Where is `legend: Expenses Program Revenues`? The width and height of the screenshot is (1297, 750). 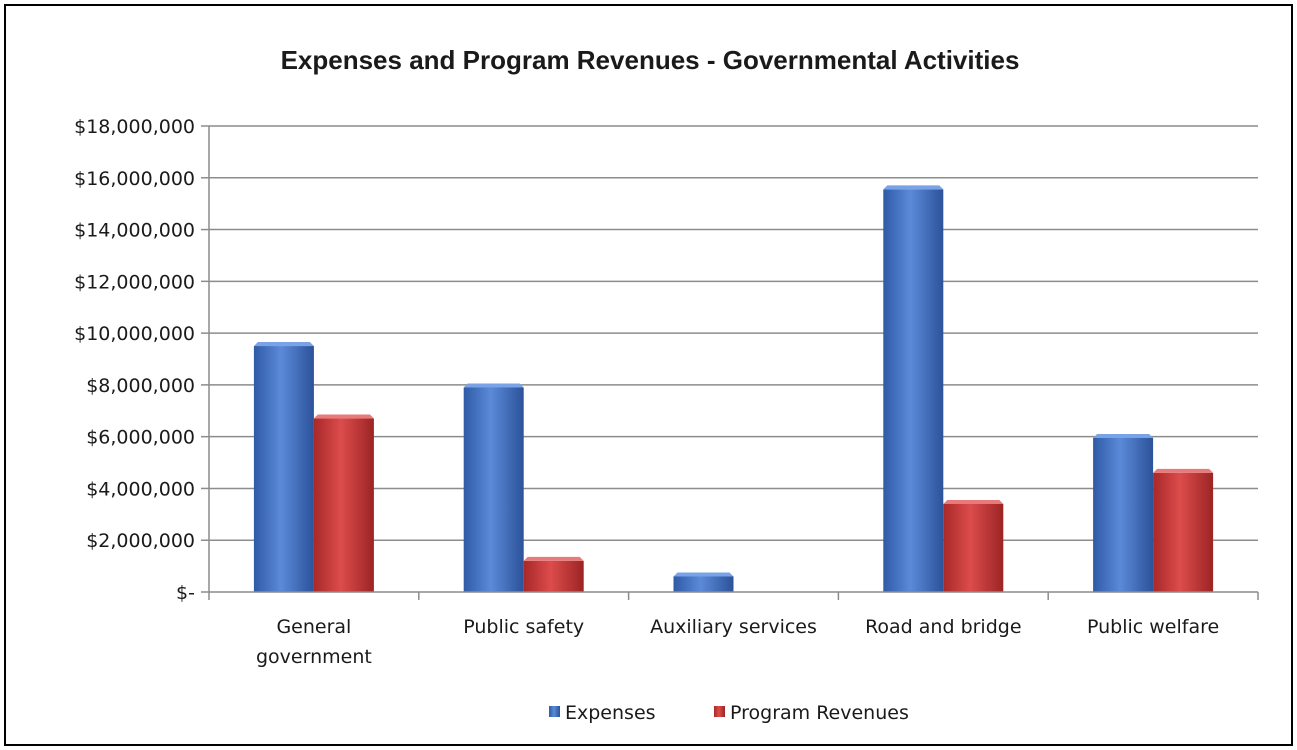 legend: Expenses Program Revenues is located at coordinates (729, 713).